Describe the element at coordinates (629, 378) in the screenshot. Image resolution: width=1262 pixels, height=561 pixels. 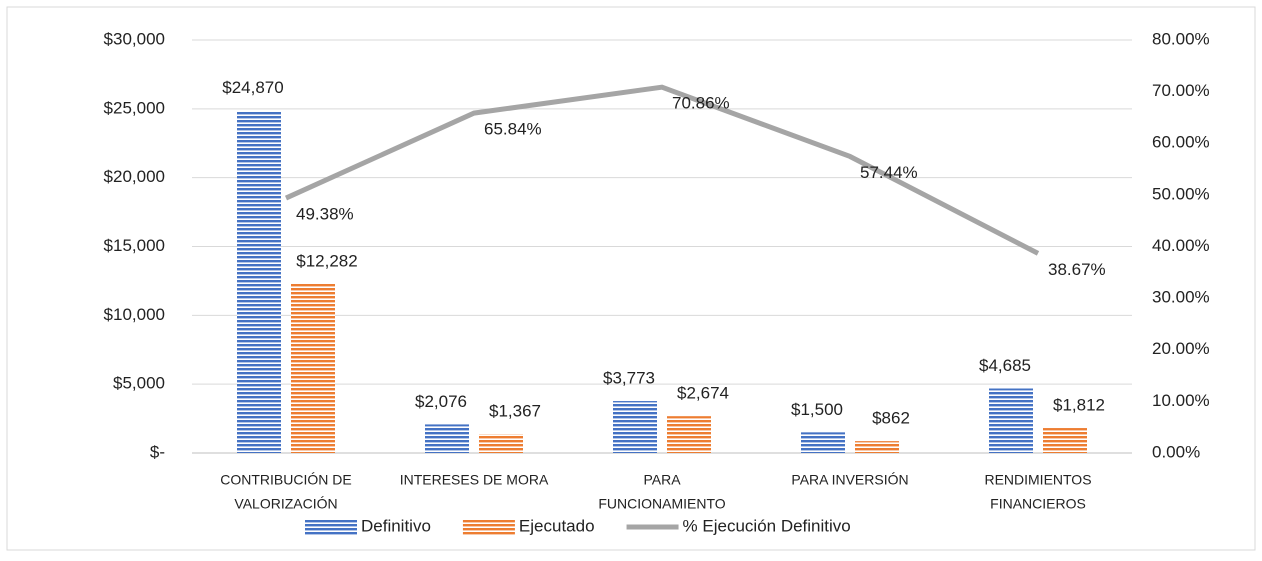
I see `bar-value-label: $3,773` at that location.